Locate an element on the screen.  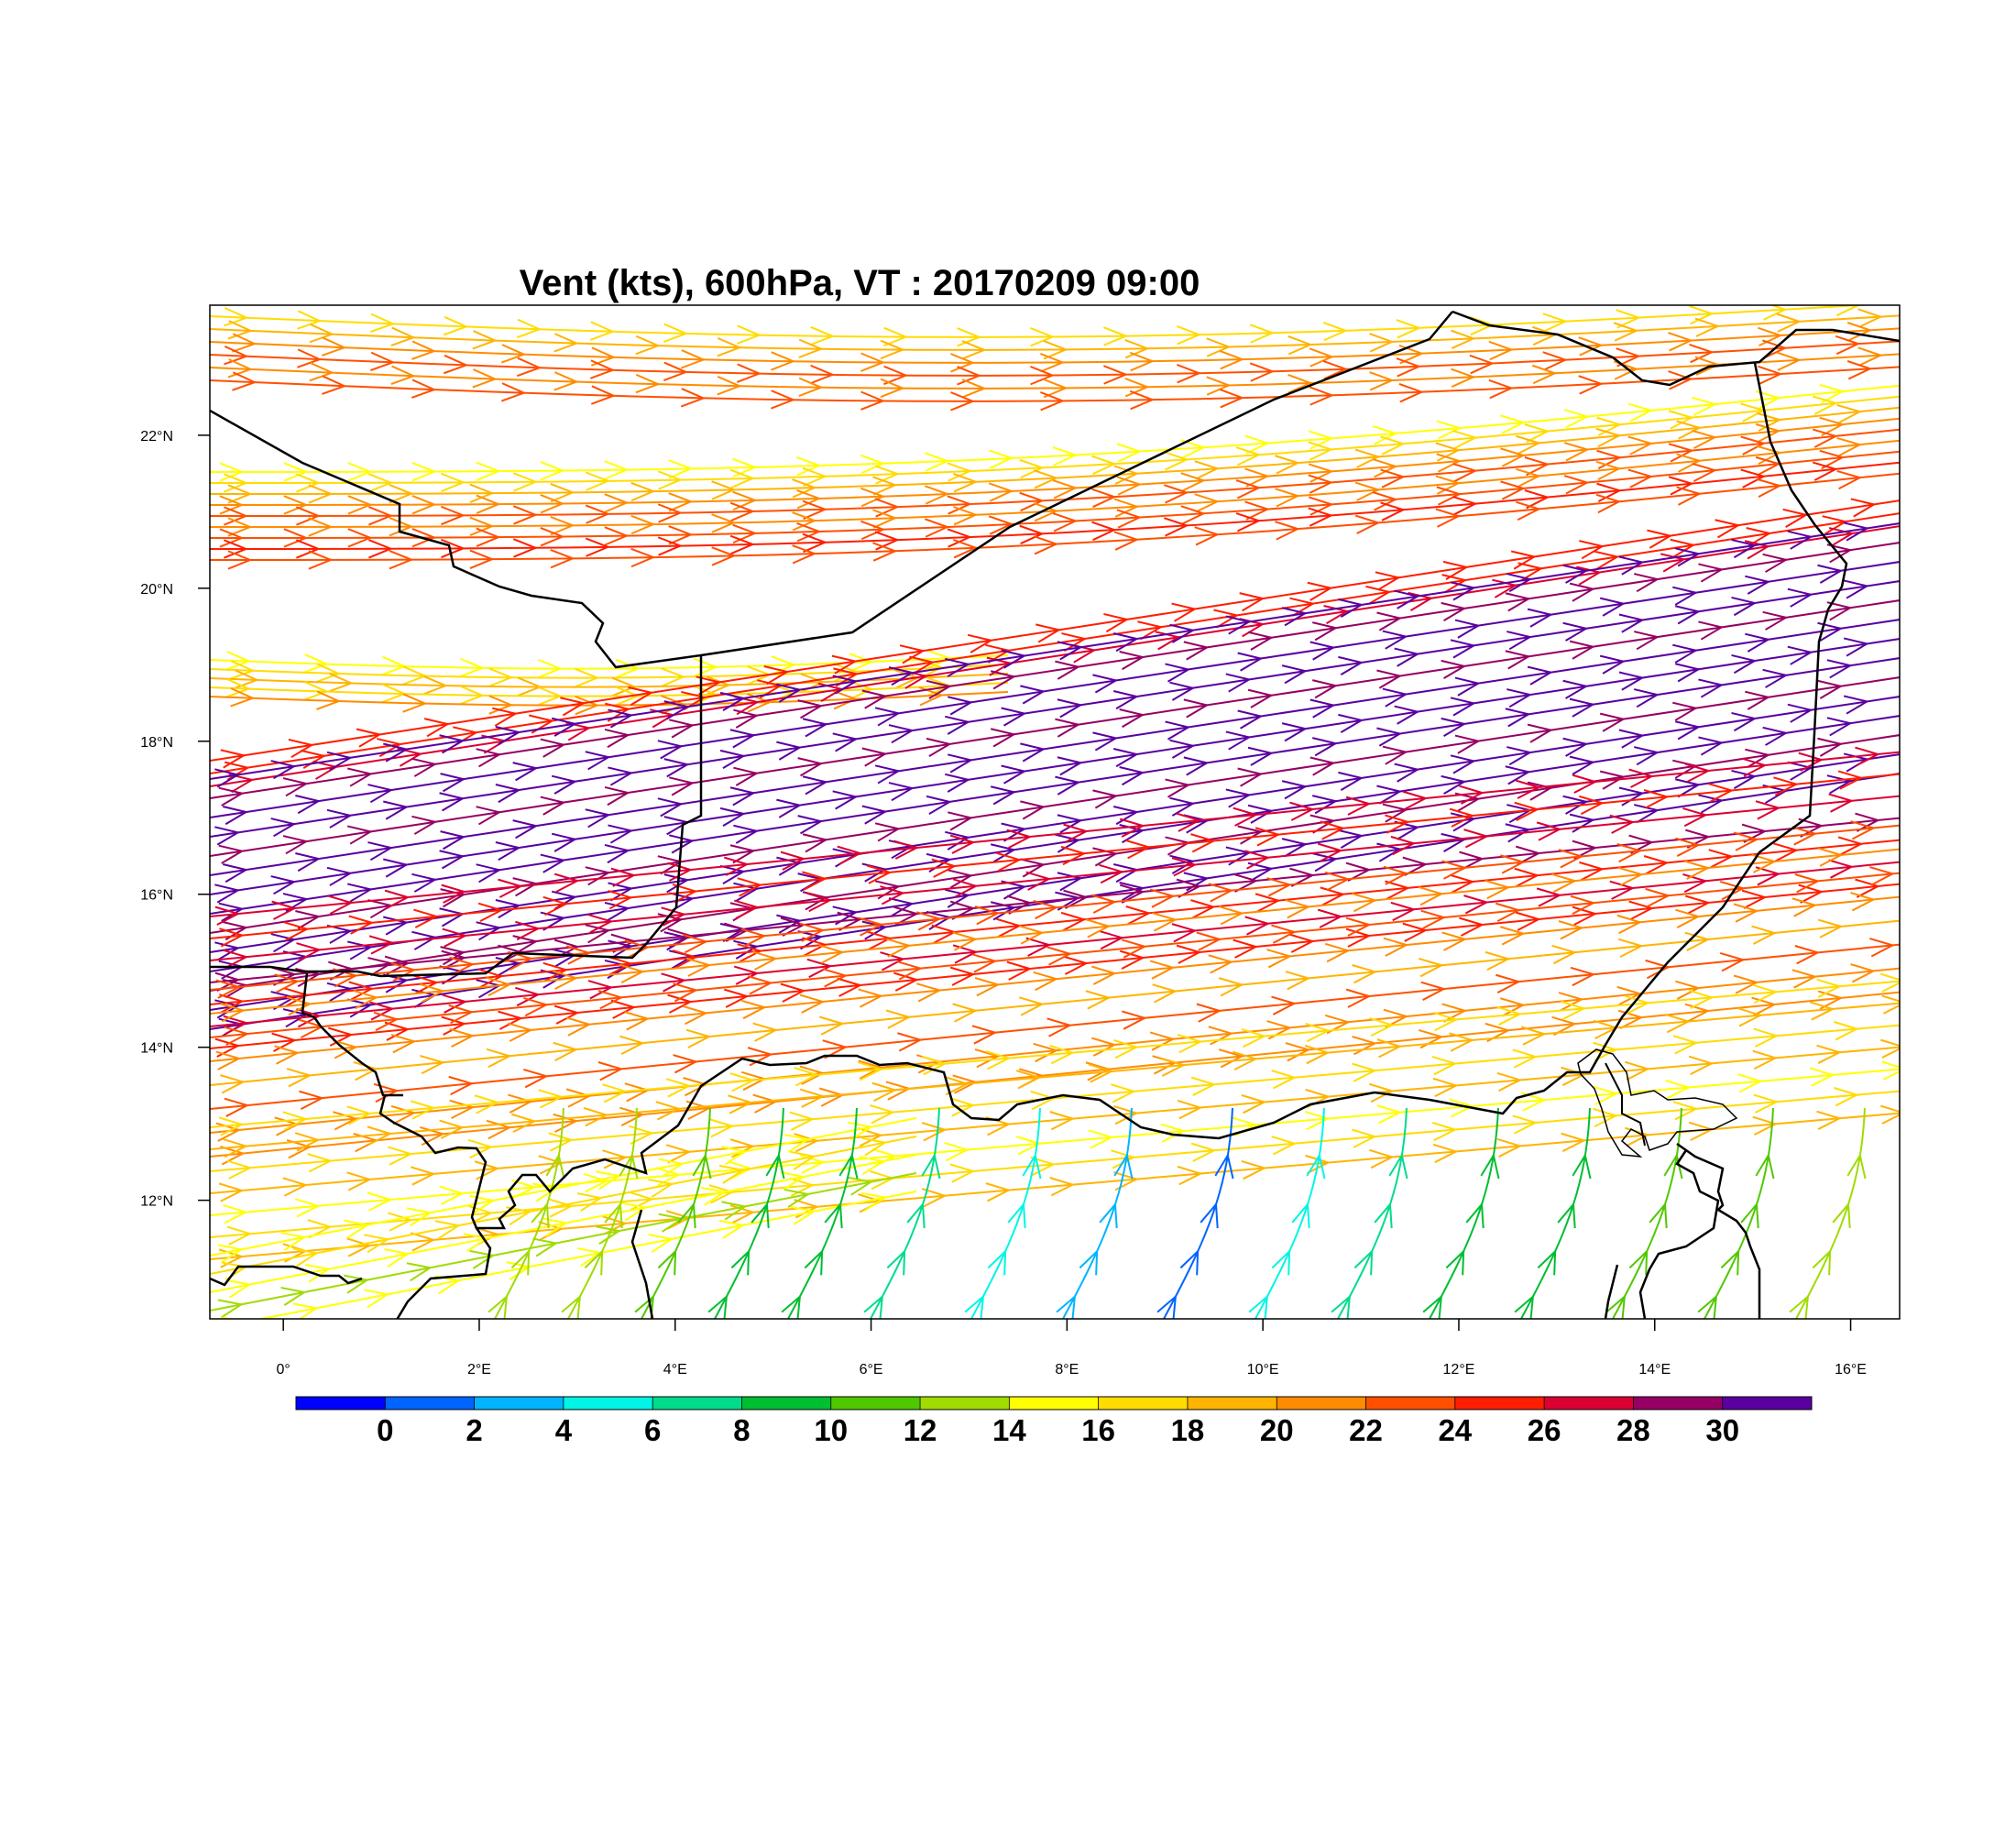
lat-tick-label: 18°N is located at coordinates (156, 743).